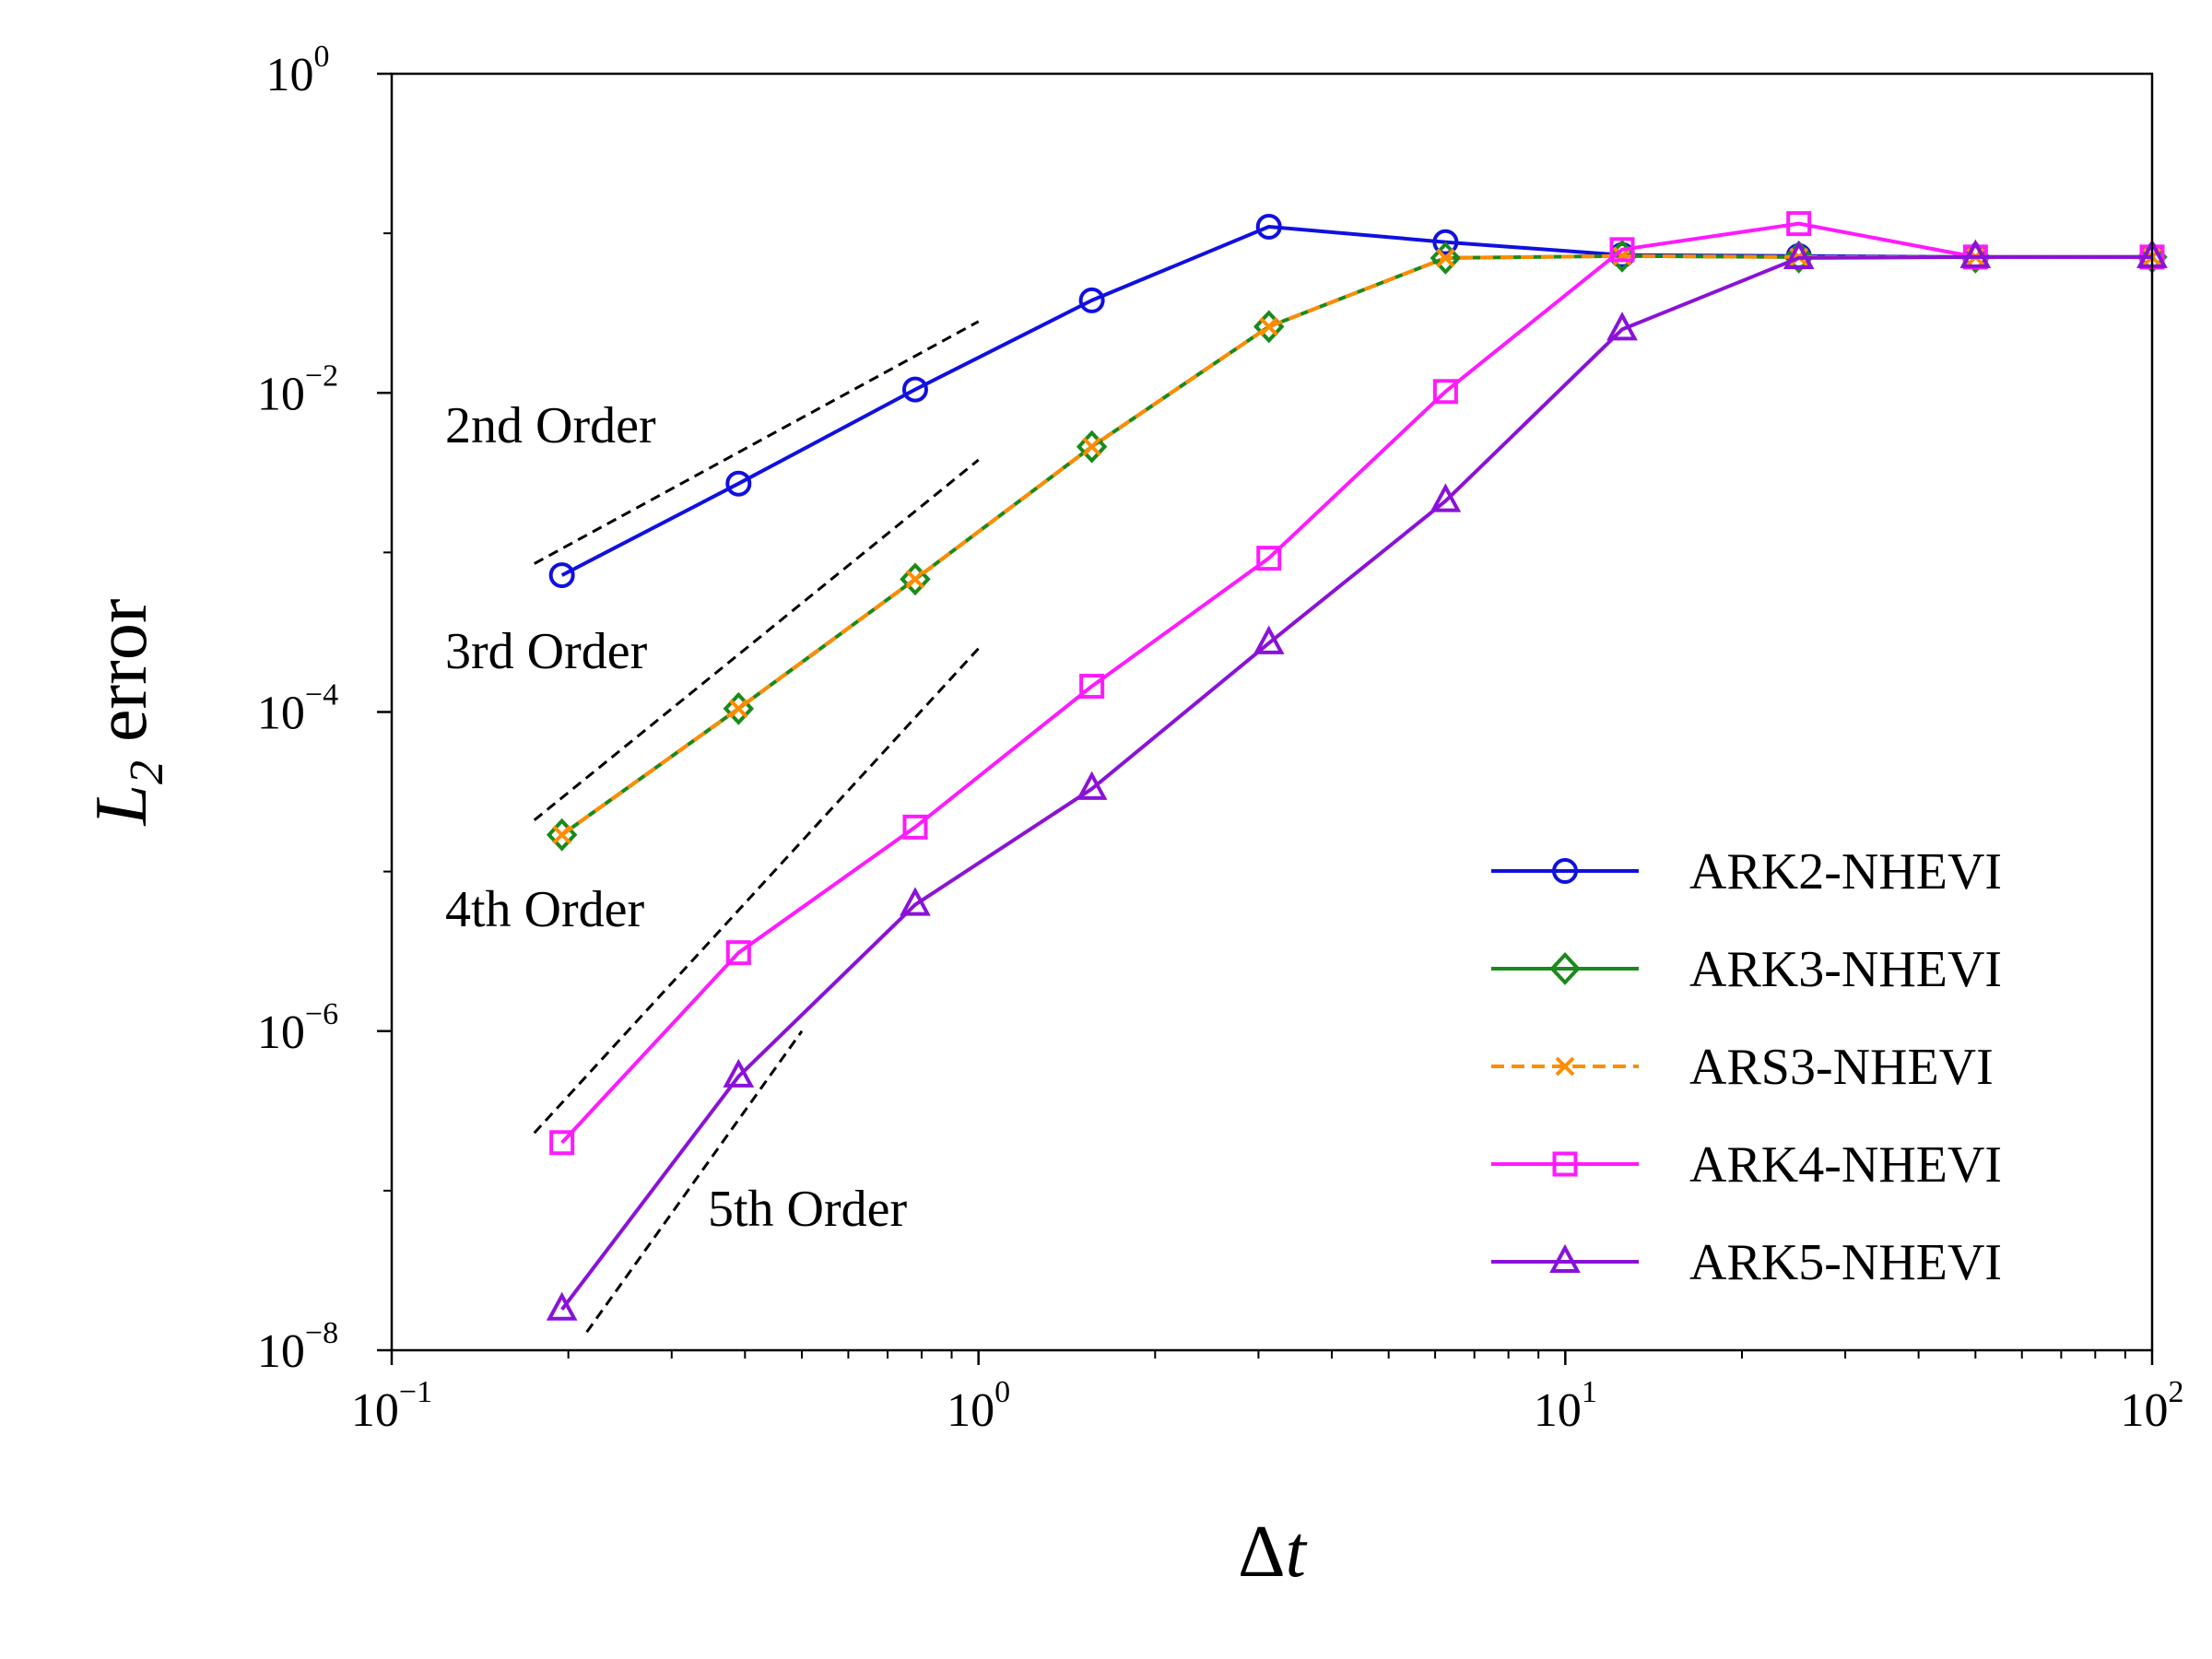 This screenshot has height=1659, width=2212. What do you see at coordinates (1841, 1067) in the screenshot?
I see `legend-label: ARS3-NHEVI` at bounding box center [1841, 1067].